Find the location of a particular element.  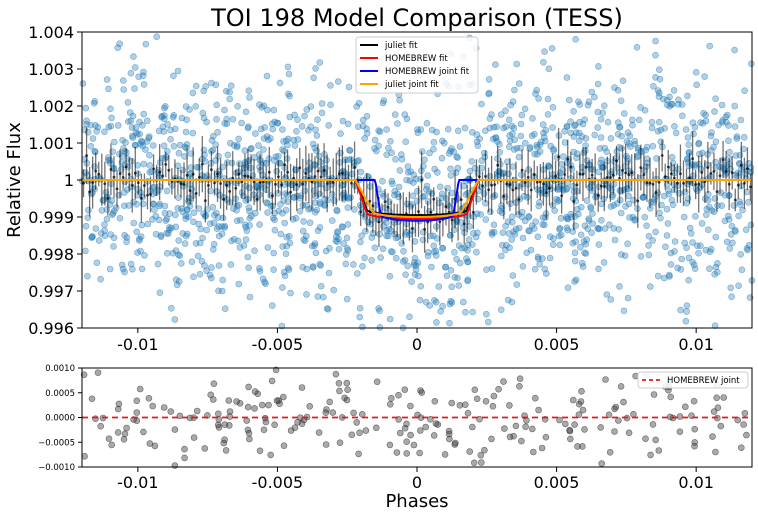

legend-label-homebrew-joint: HOMEBREW joint is located at coordinates (703, 381).